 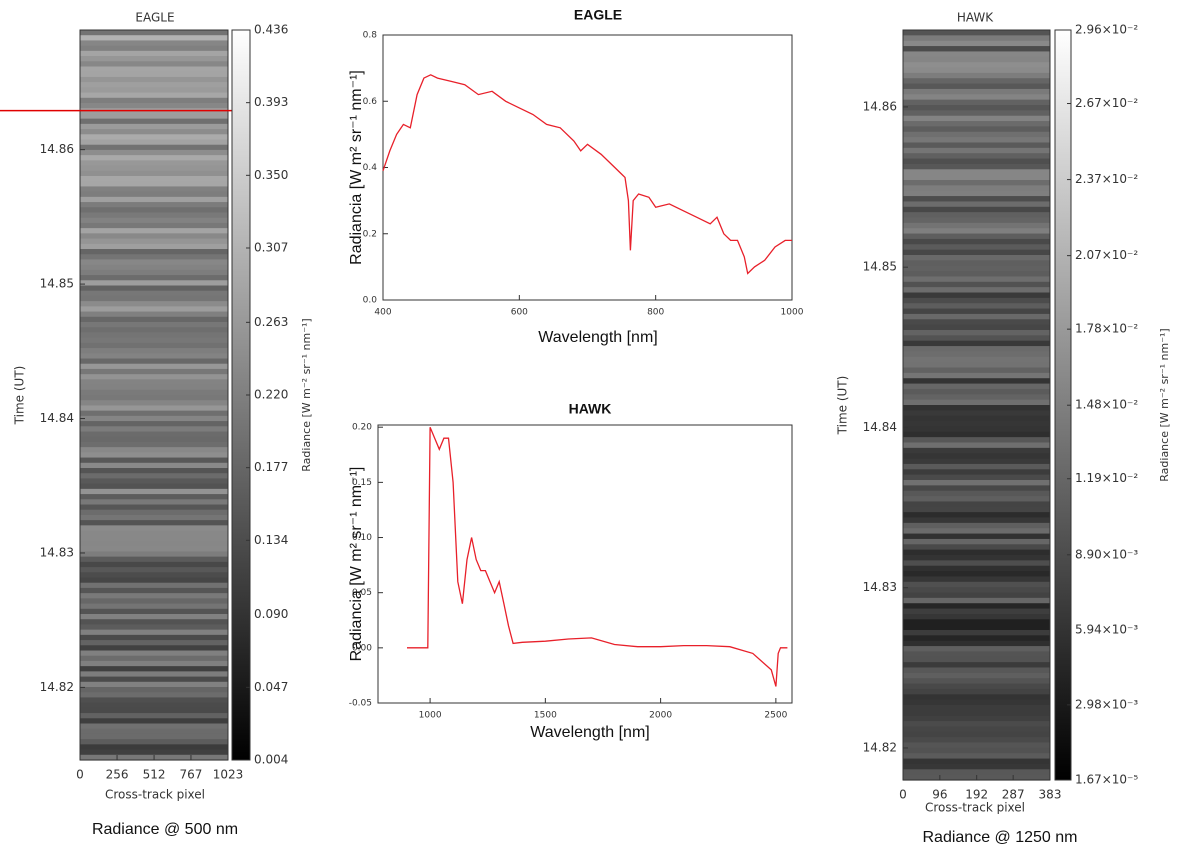 What do you see at coordinates (271, 467) in the screenshot?
I see `colorbar-tick-label: 0.177` at bounding box center [271, 467].